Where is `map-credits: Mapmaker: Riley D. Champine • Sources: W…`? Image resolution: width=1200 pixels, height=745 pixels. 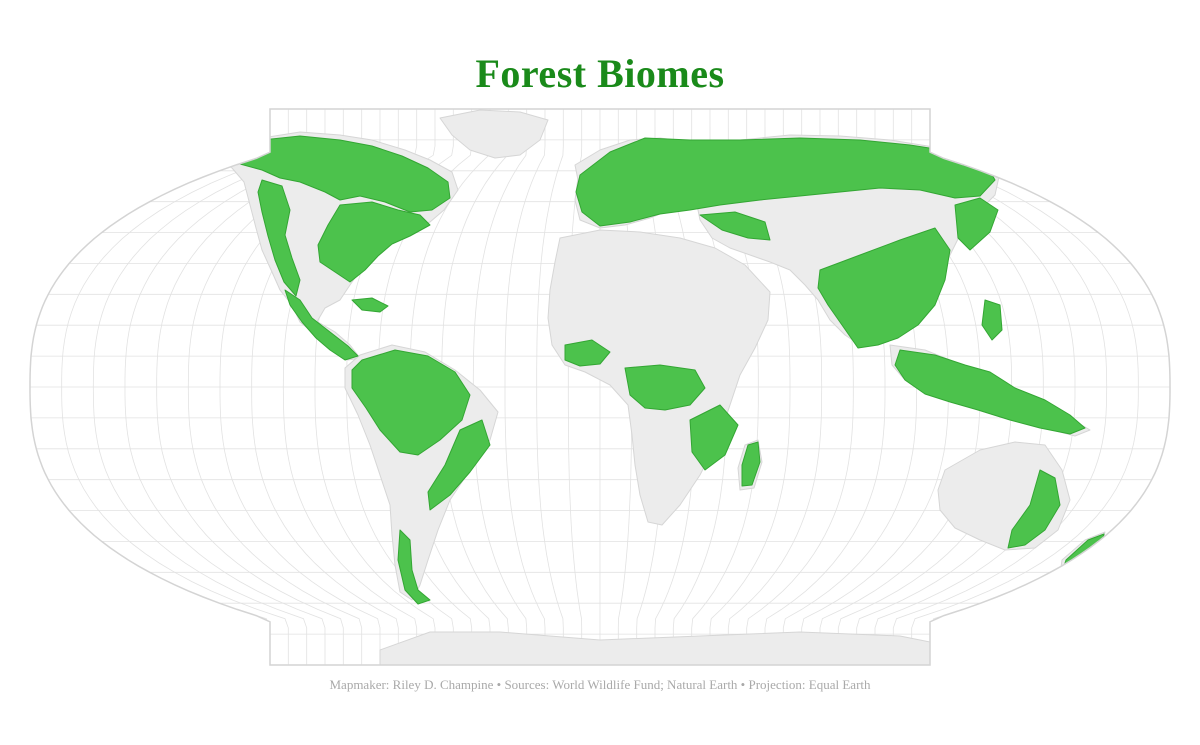 map-credits: Mapmaker: Riley D. Champine • Sources: W… is located at coordinates (600, 684).